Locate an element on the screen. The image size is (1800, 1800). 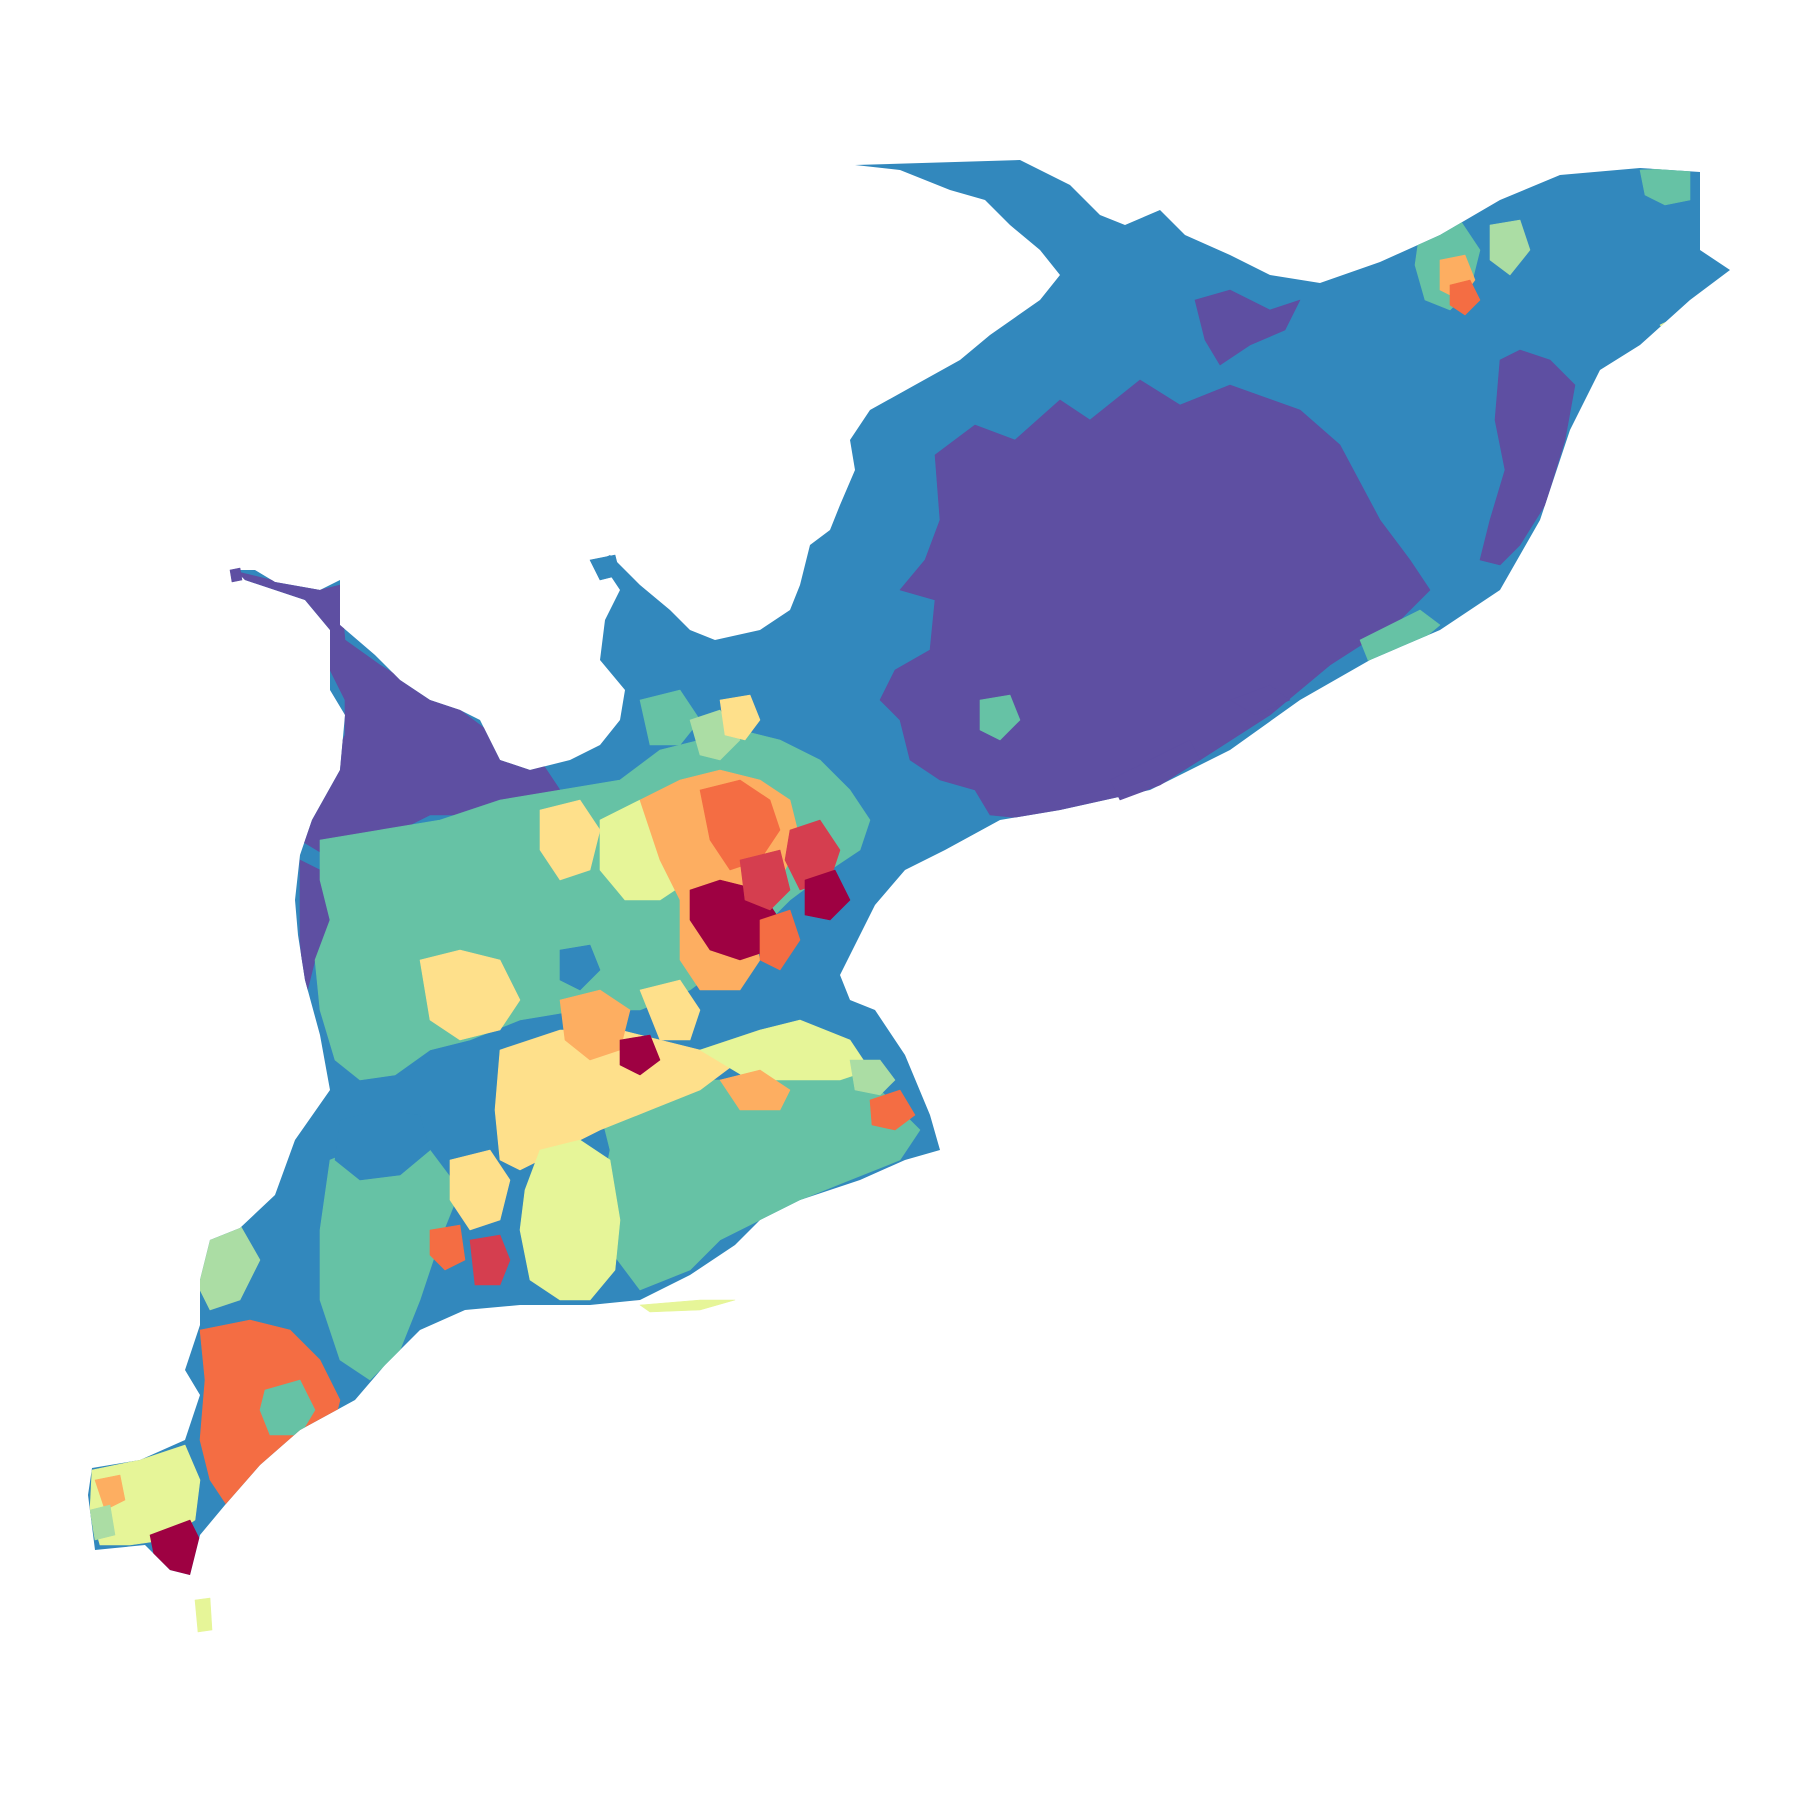
region-peterborough-green is located at coordinates (1000, 717).